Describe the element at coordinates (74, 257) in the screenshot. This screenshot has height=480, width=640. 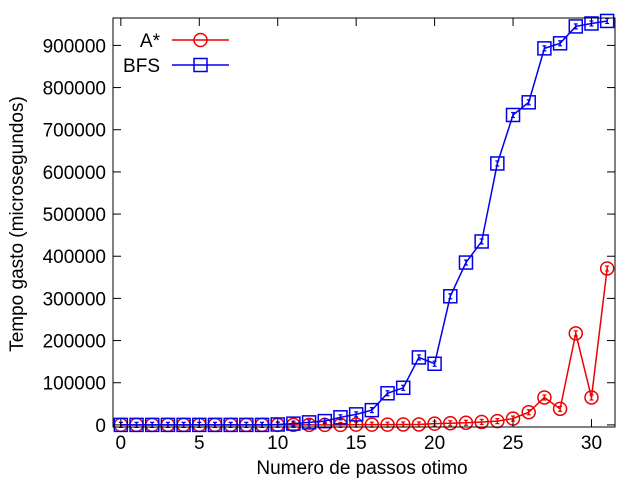
I see `y-tick-label: 400000` at that location.